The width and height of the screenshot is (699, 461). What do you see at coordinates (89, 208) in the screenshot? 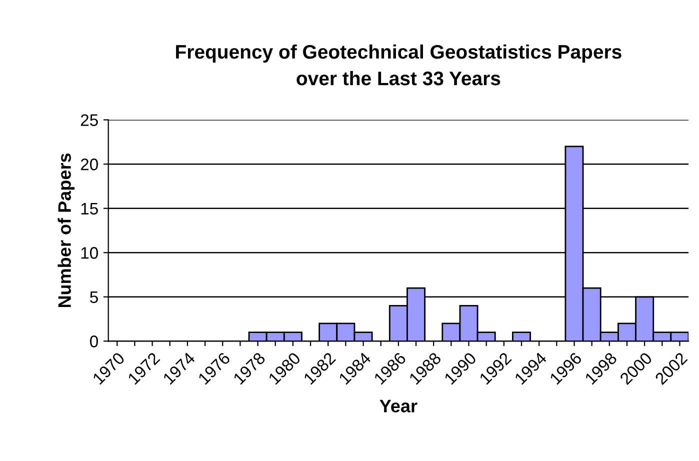
I see `y-tick-label: 15` at bounding box center [89, 208].